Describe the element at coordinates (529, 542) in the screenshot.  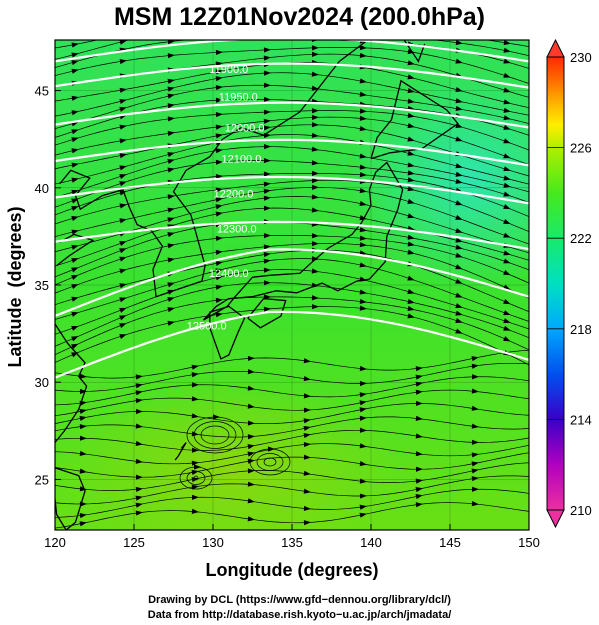
I see `x-tick-label: 150` at that location.